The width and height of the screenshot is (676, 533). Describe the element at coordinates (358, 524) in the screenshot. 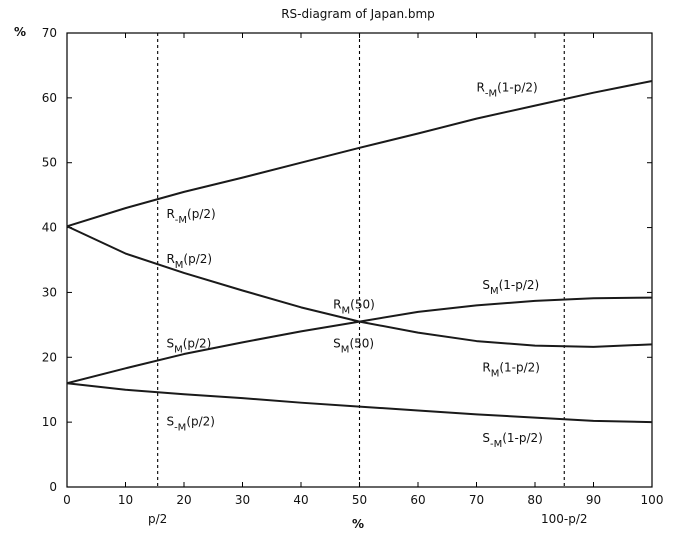

I see `x-axis-unit-label: %` at that location.